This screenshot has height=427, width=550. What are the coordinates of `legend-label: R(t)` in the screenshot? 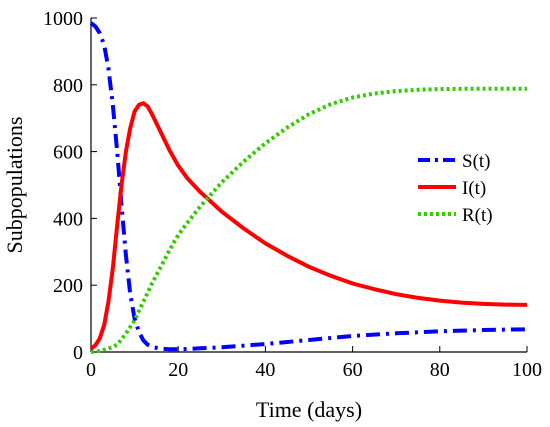 It's located at (477, 215).